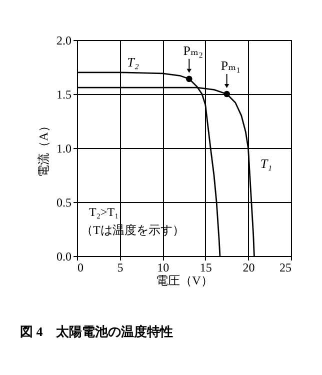 This screenshot has height=375, width=322. Describe the element at coordinates (64, 149) in the screenshot. I see `y-tick-label: 1.0` at that location.